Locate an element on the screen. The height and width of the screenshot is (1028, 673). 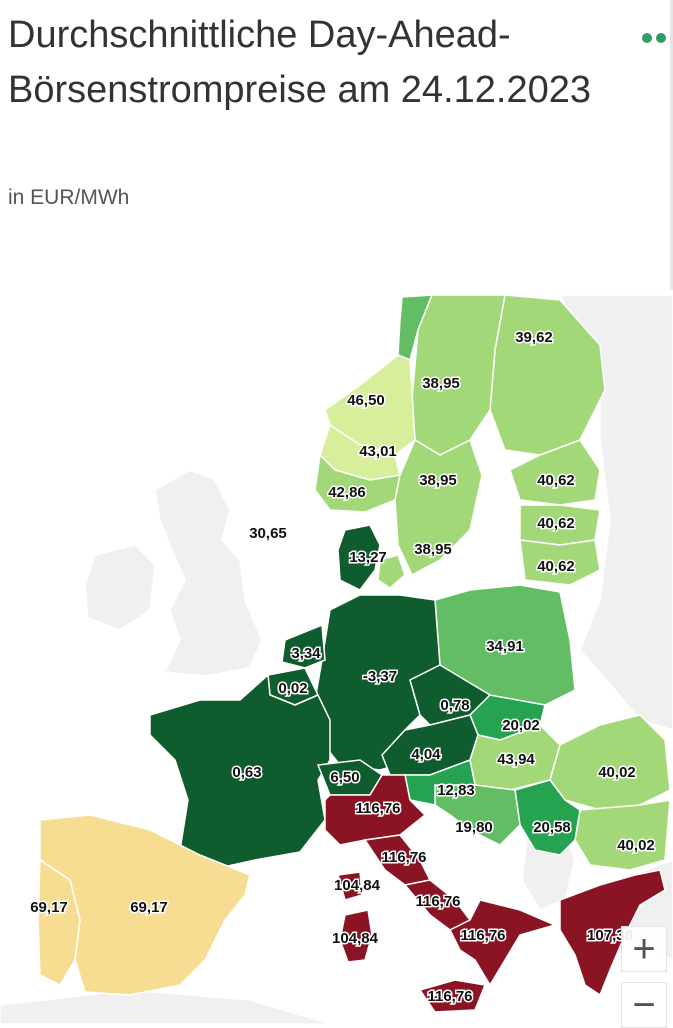
price-label-no2: 42,86 is located at coordinates (347, 492).